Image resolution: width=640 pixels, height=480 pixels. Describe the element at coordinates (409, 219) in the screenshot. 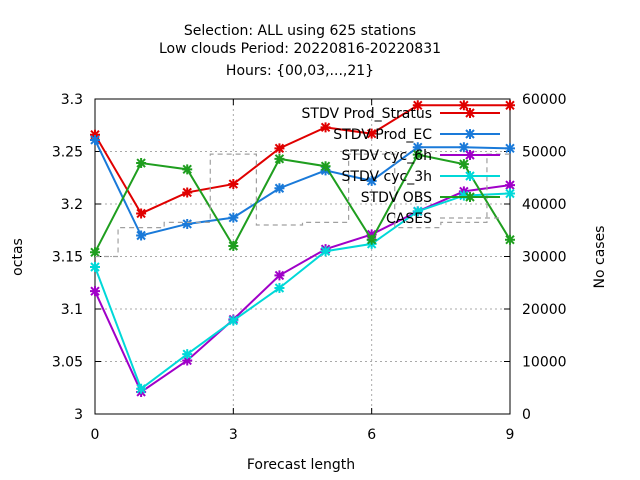

I see `legend-label: CASES` at that location.